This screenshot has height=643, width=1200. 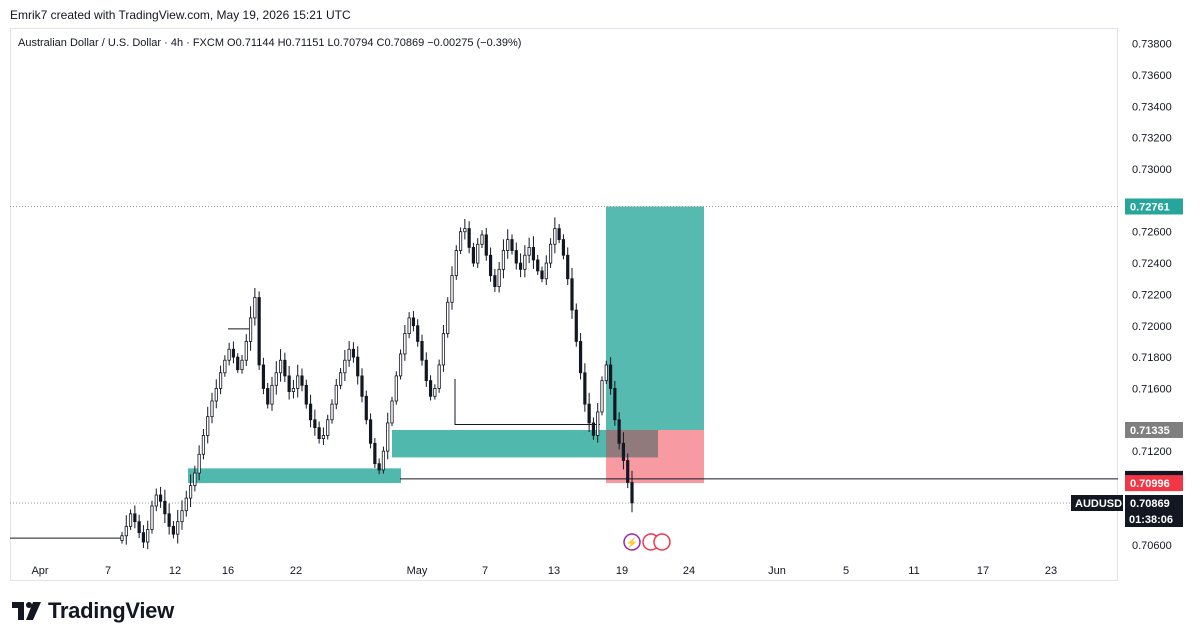 I want to click on x-tick-label: 22, so click(x=296, y=571).